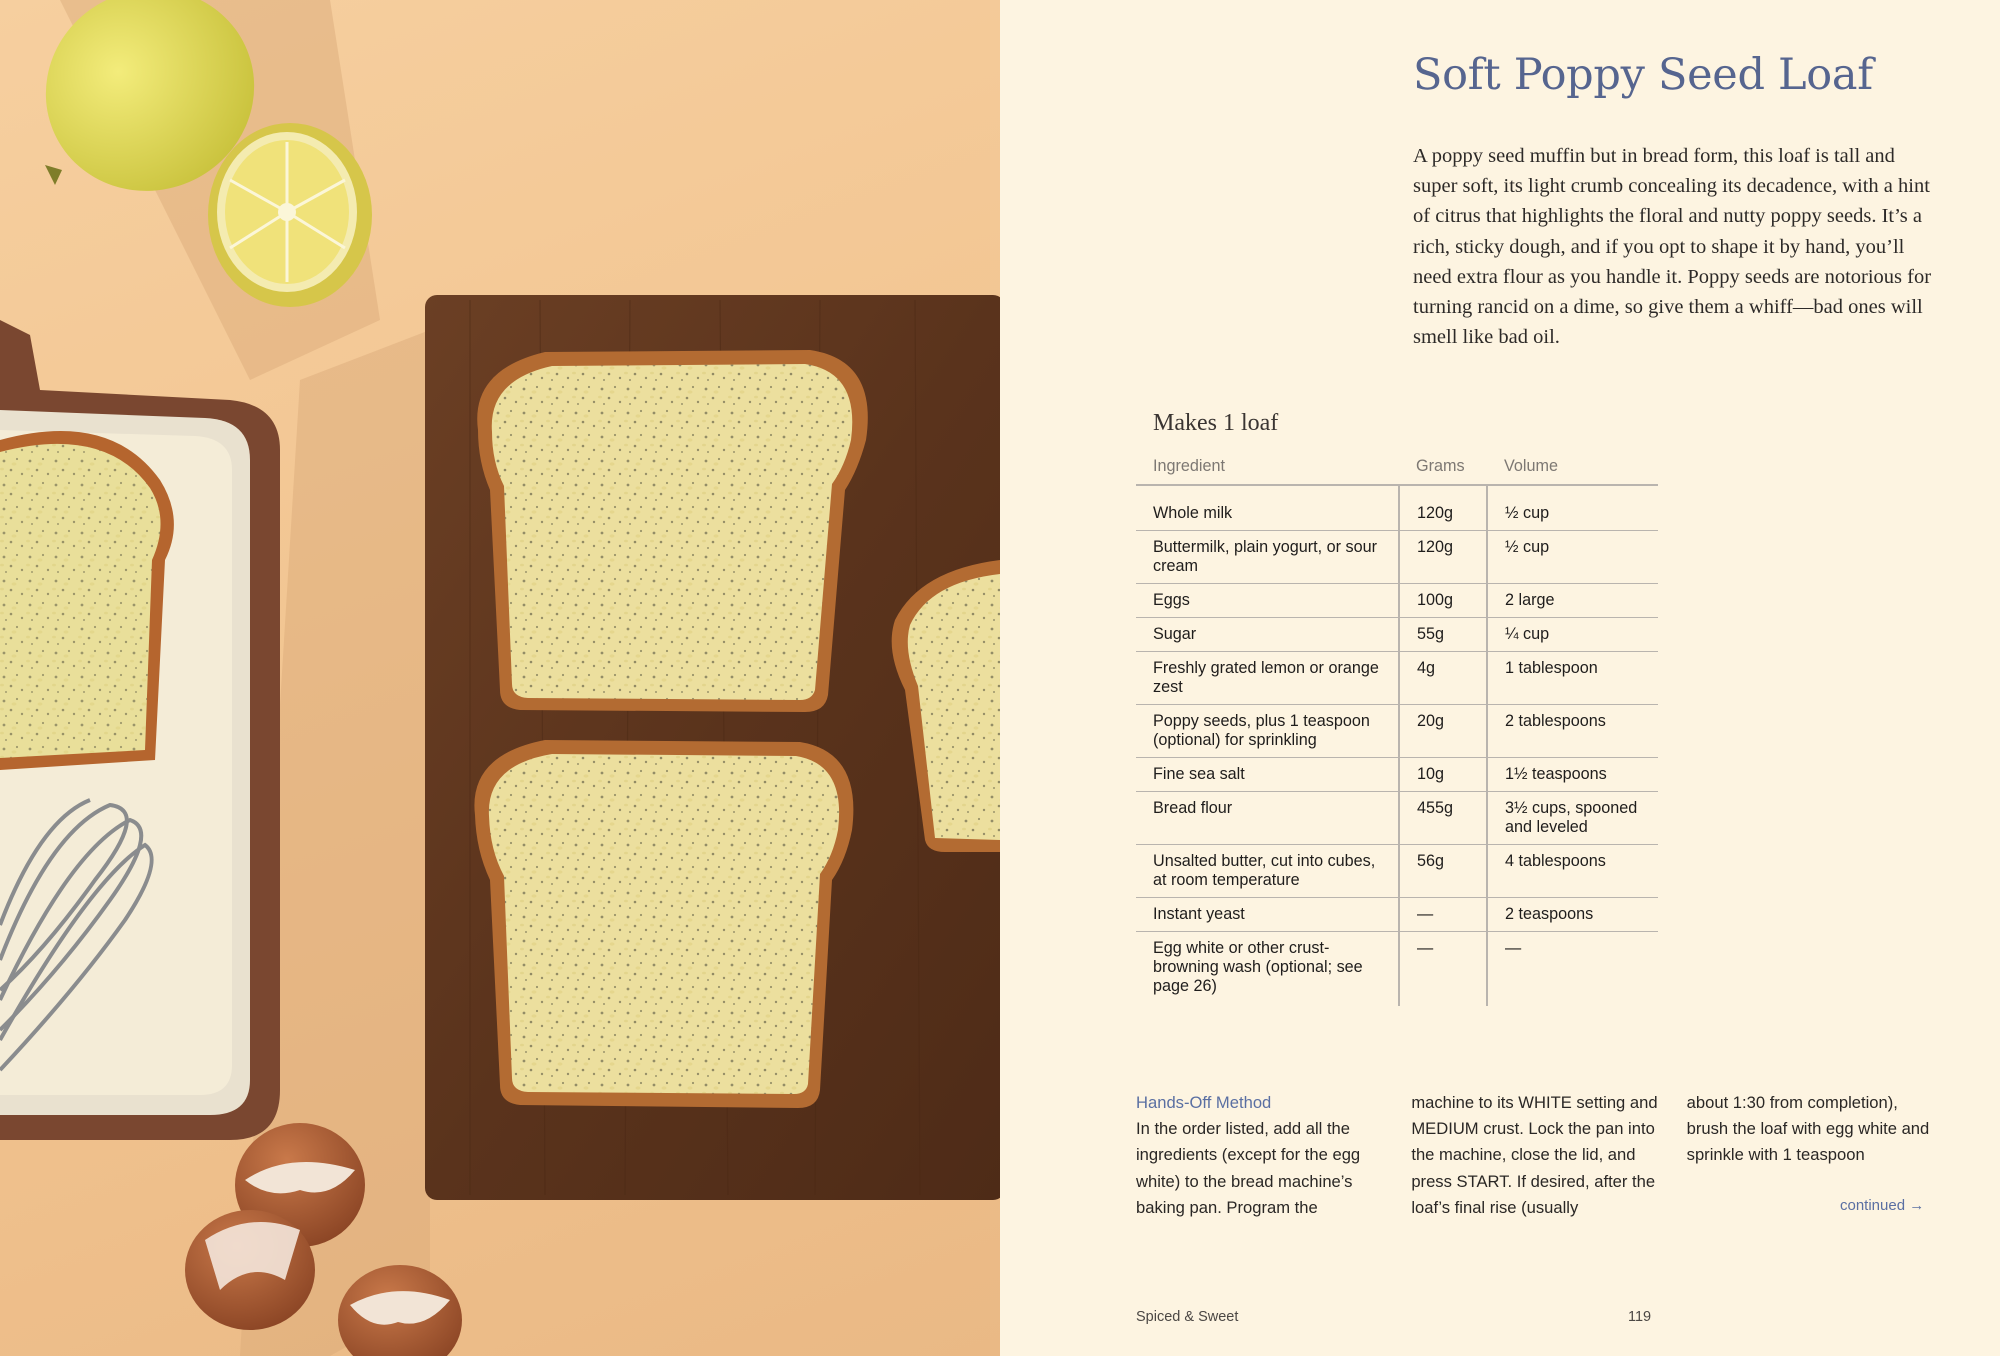 The image size is (2000, 1356). I want to click on ingredient-grams: 455g, so click(1442, 818).